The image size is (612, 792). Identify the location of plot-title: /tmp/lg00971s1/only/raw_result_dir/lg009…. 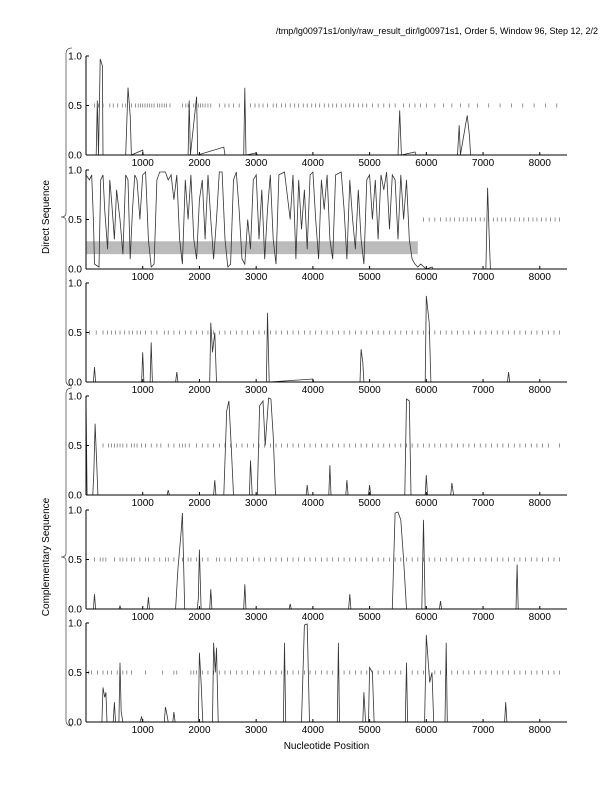
(436, 31).